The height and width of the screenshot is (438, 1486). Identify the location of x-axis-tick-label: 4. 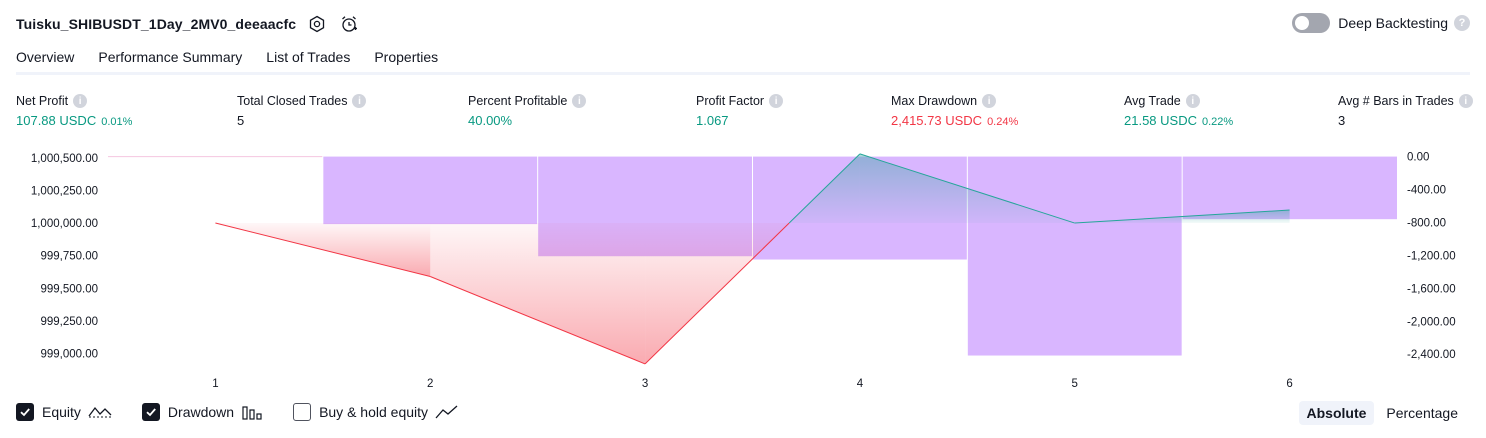
(860, 384).